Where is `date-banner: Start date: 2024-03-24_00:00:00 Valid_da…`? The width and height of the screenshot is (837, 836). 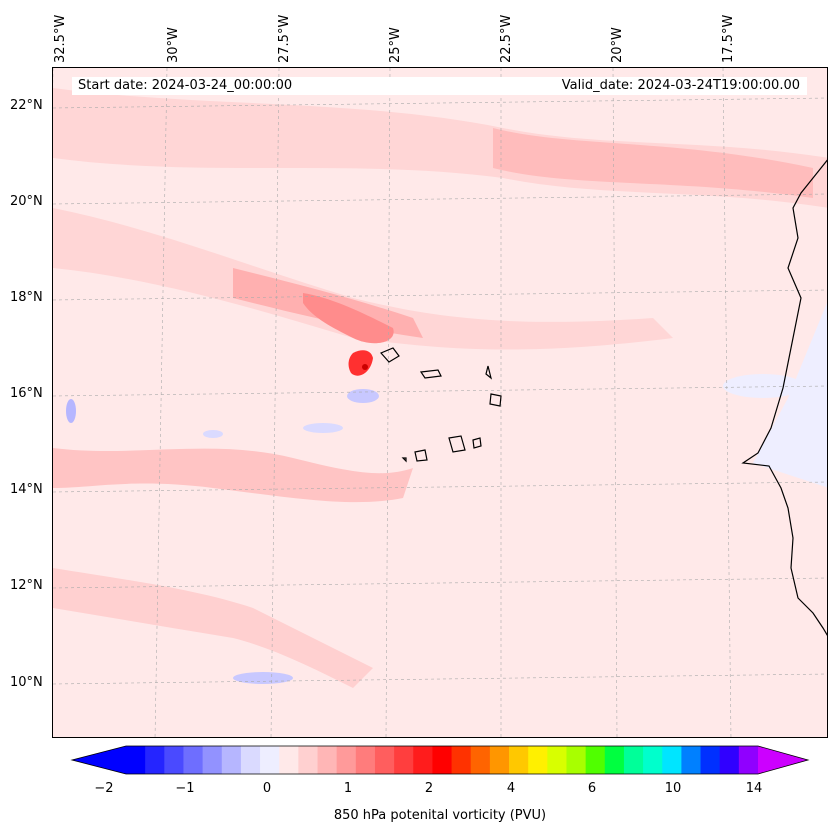 date-banner: Start date: 2024-03-24_00:00:00 Valid_da… is located at coordinates (439, 86).